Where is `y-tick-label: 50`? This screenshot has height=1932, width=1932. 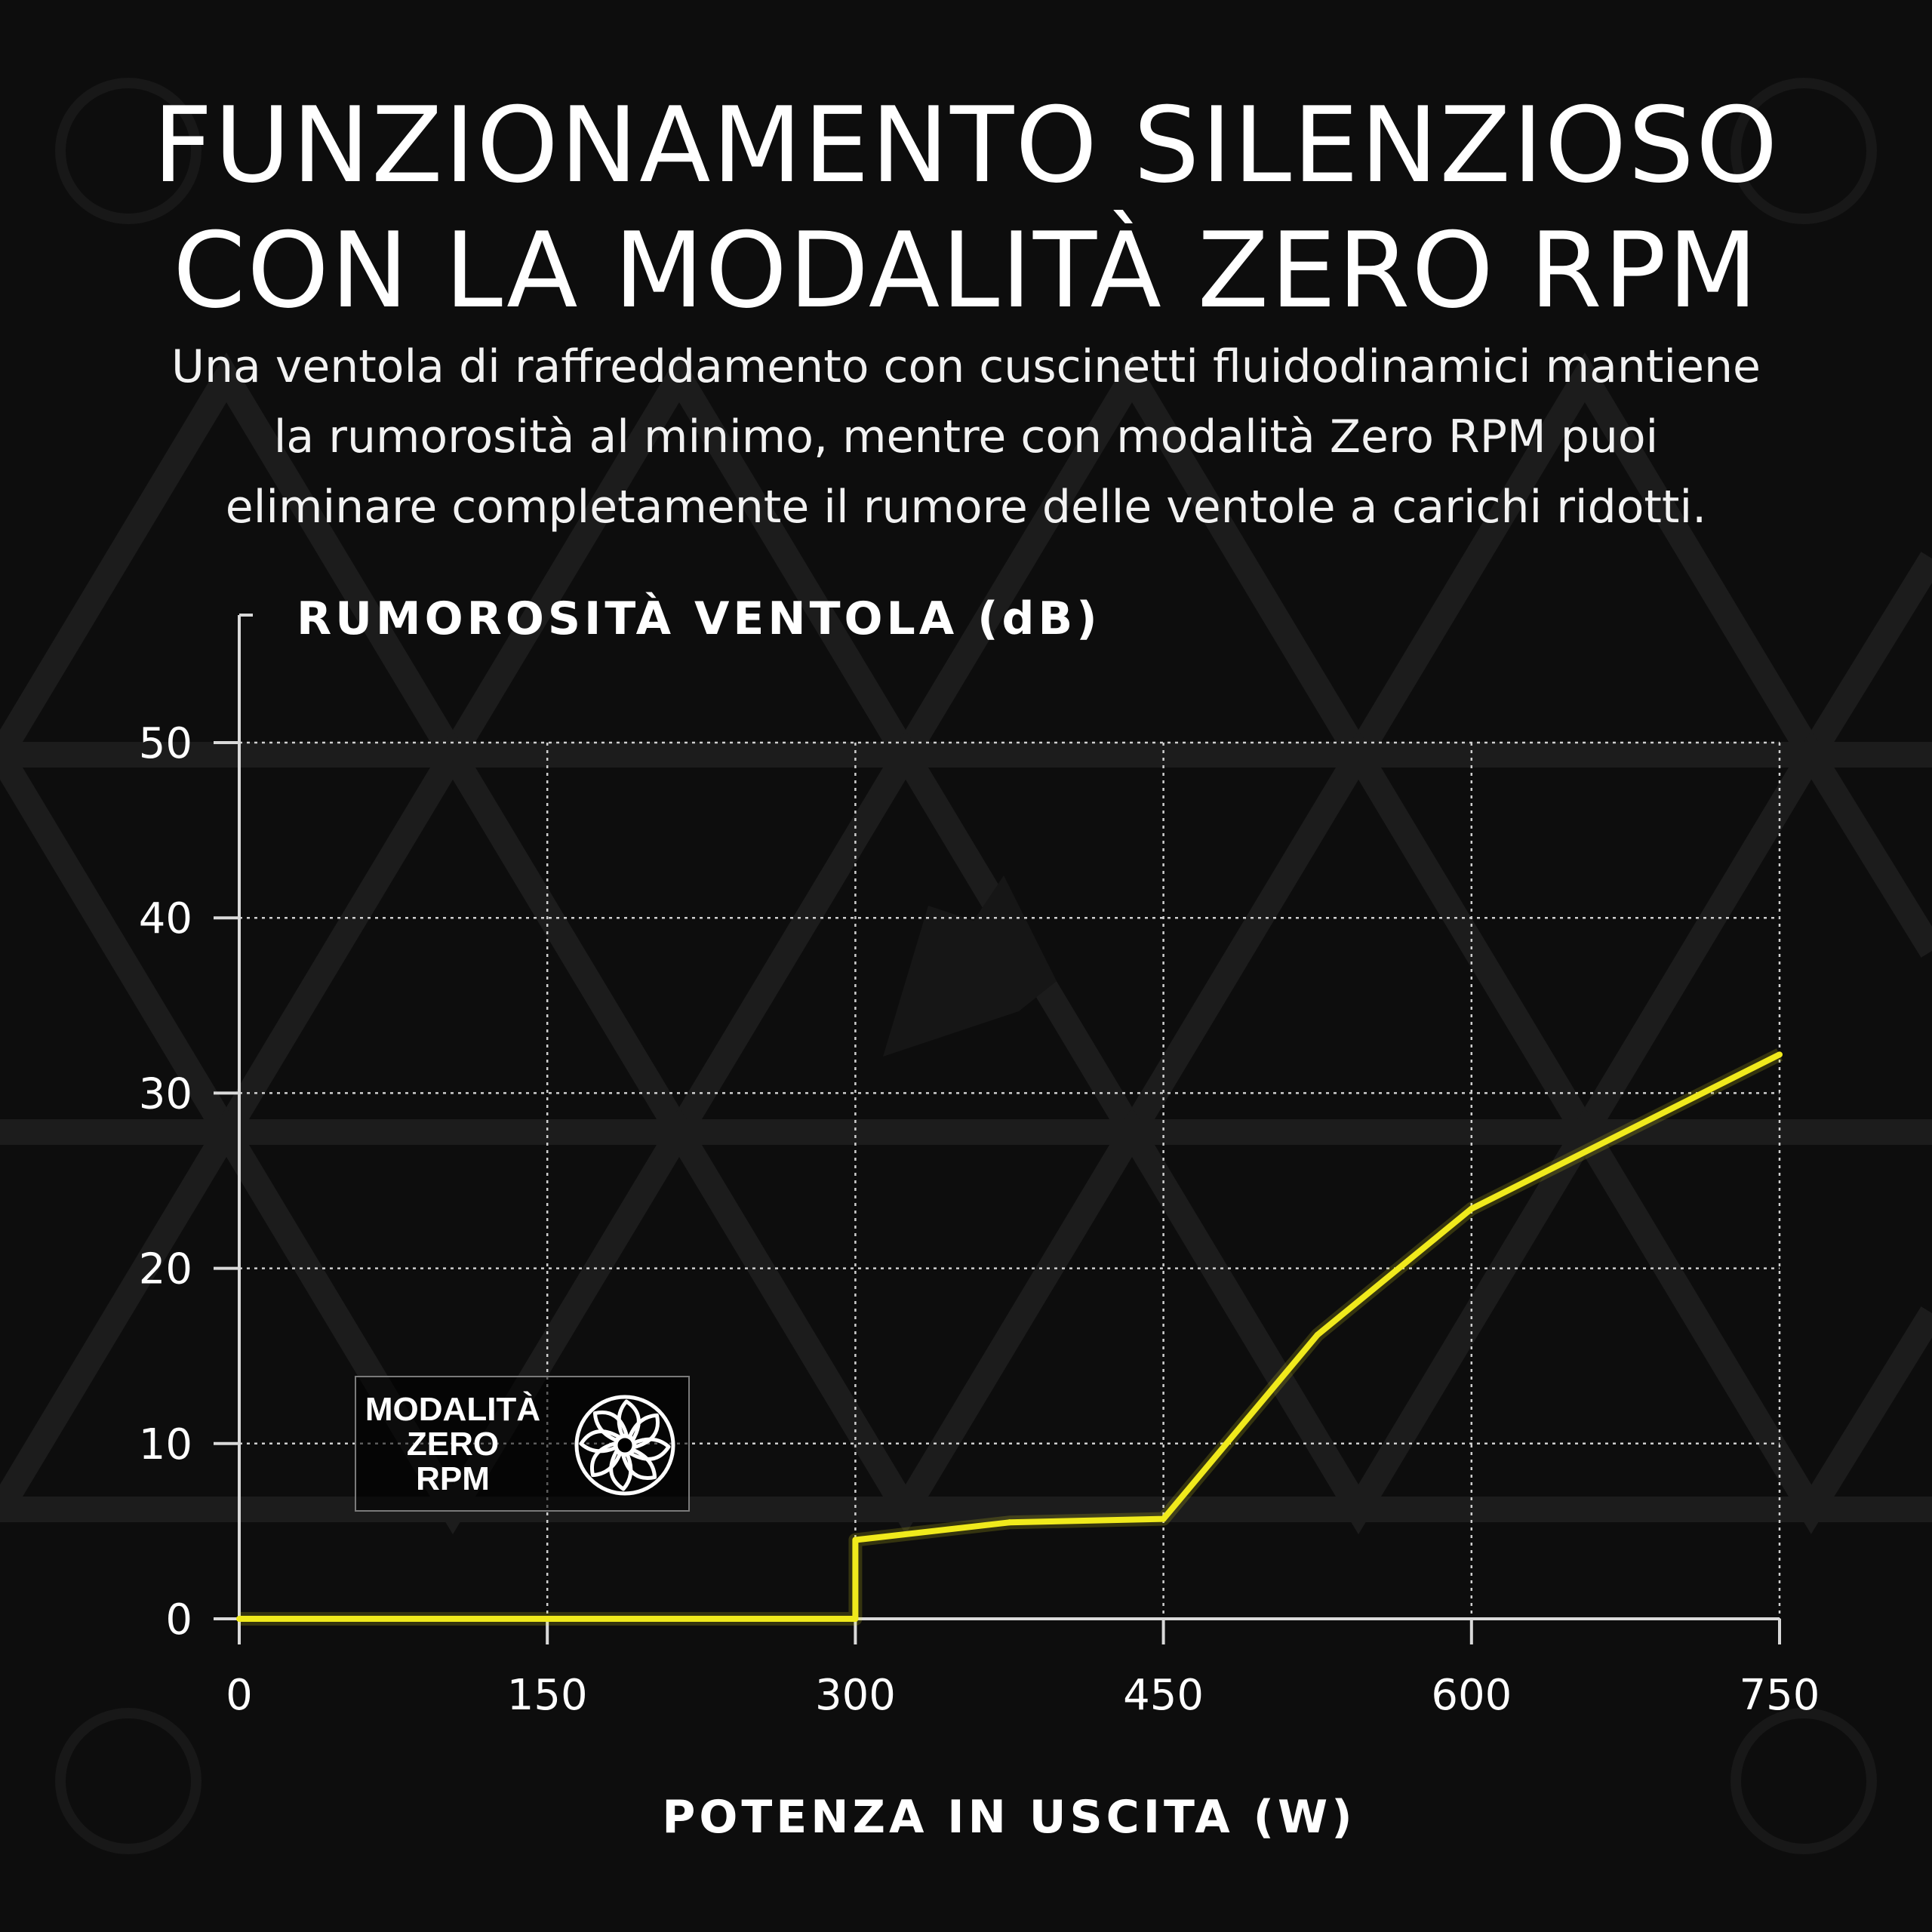 y-tick-label: 50 is located at coordinates (165, 743).